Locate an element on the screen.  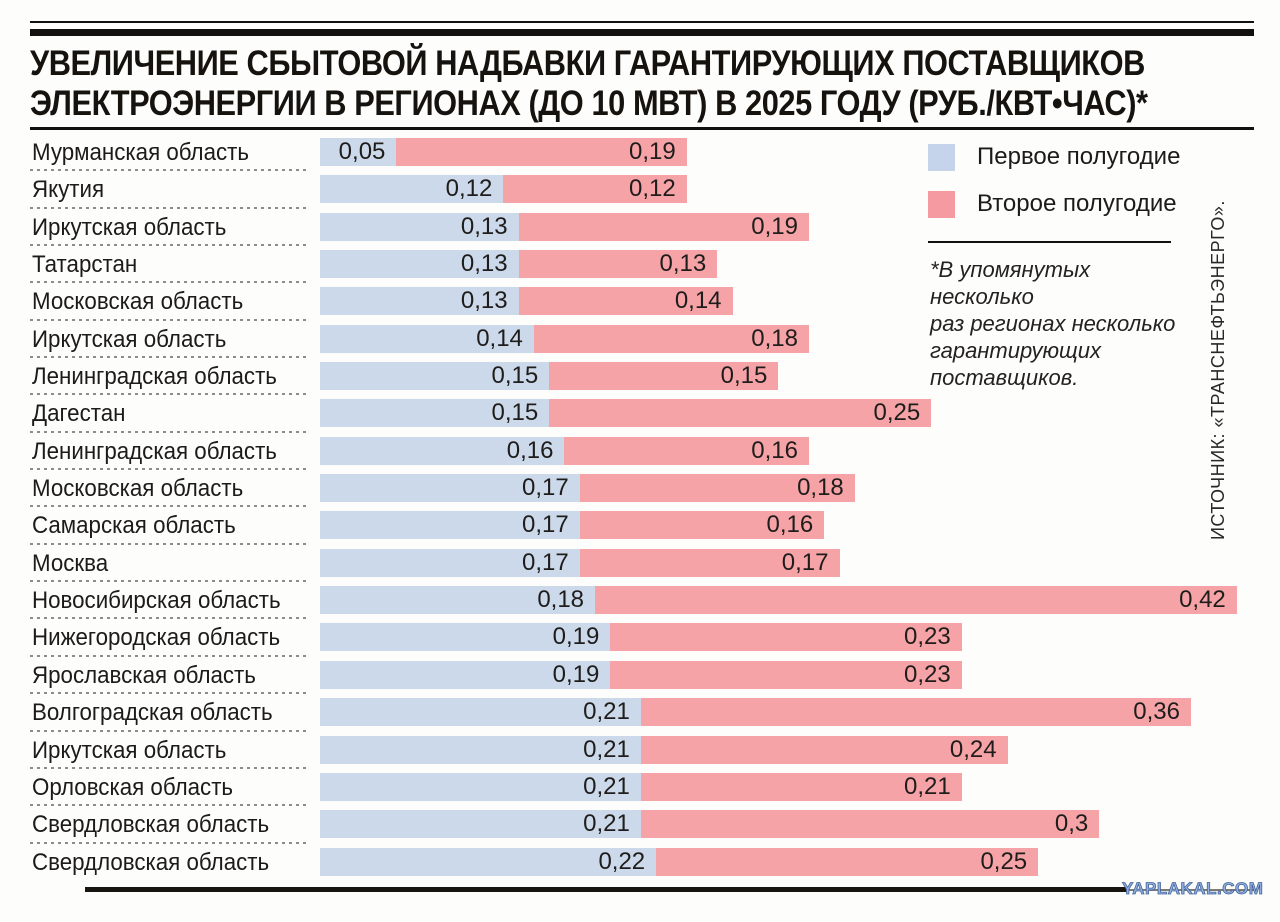
value-first-half: 0,16 is located at coordinates (530, 450).